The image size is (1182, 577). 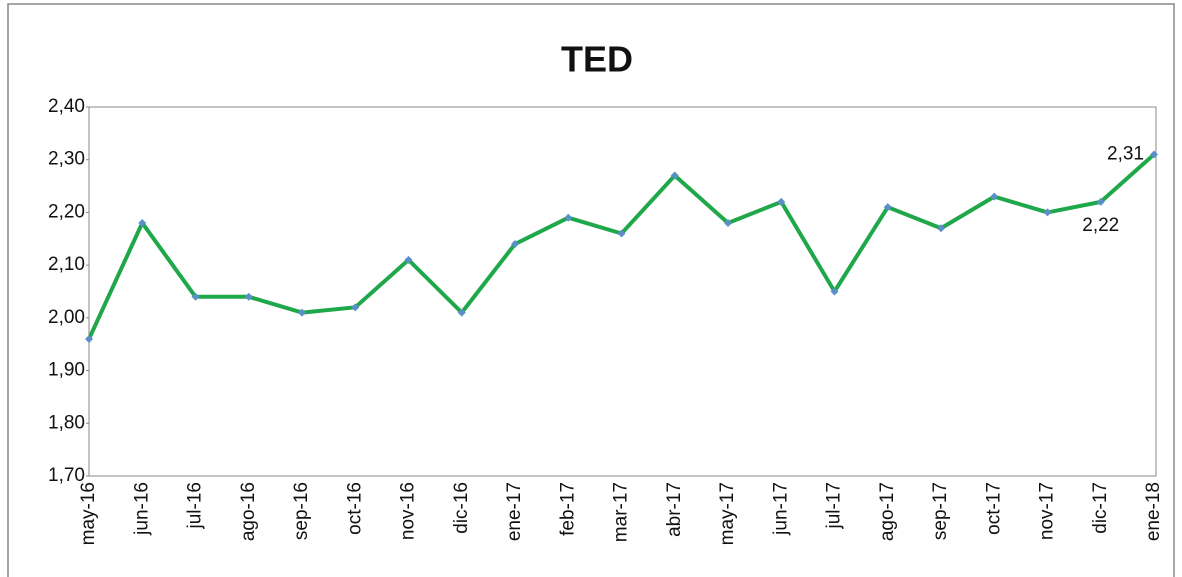 I want to click on x-tick-label: dic-17, so click(x=1100, y=508).